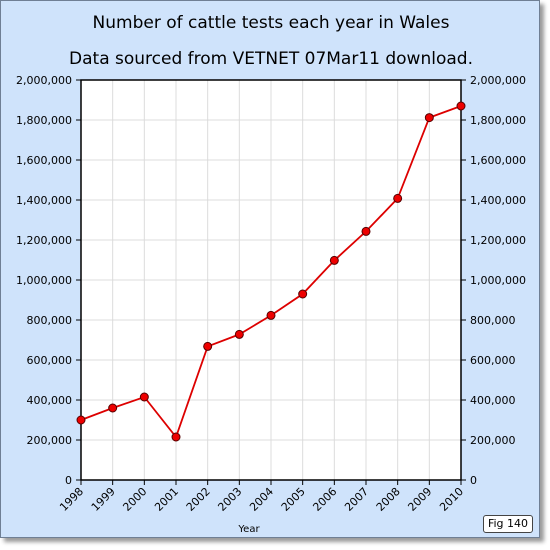 Image resolution: width=550 pixels, height=550 pixels. Describe the element at coordinates (451, 499) in the screenshot. I see `x-tick-label: 2010` at that location.